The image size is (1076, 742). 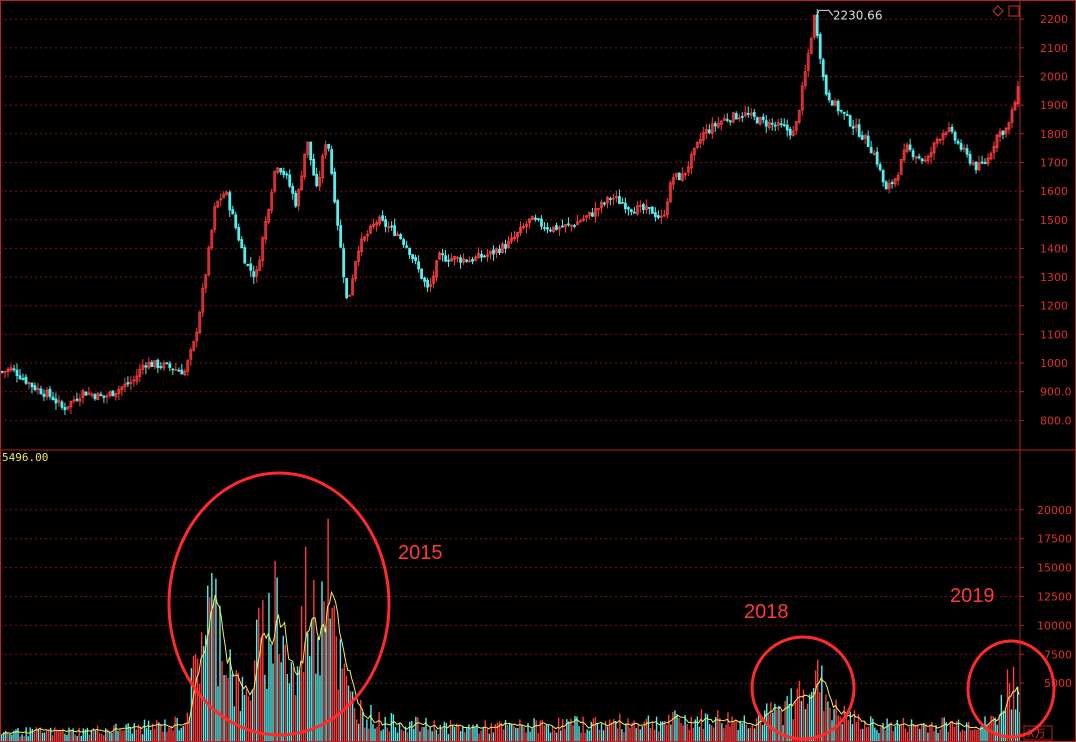 What do you see at coordinates (1054, 539) in the screenshot?
I see `volume-tick-label: 17500` at bounding box center [1054, 539].